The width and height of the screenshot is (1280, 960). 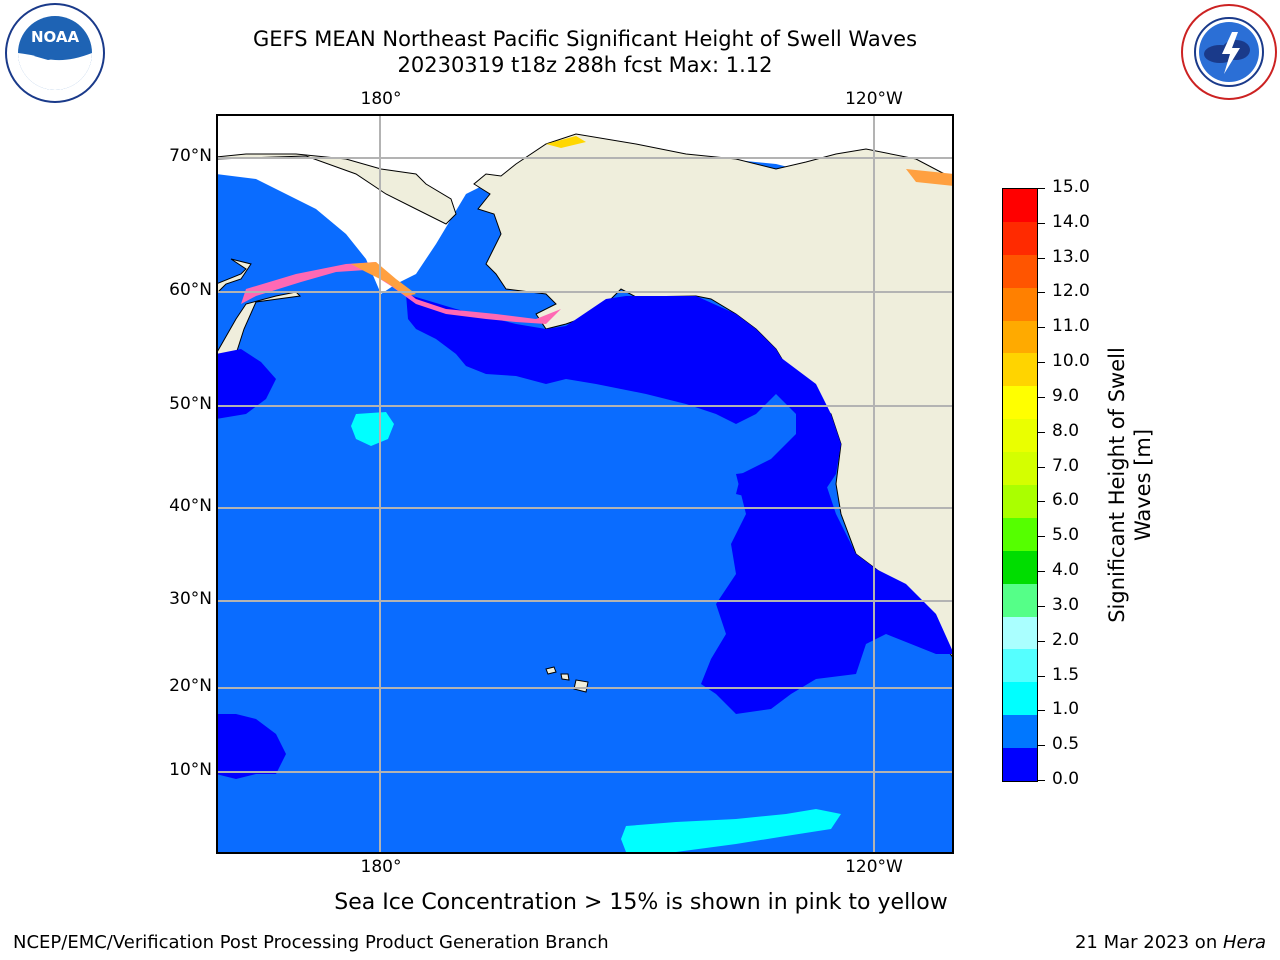 What do you see at coordinates (55, 55) in the screenshot?
I see `noaa-logo: NOAA` at bounding box center [55, 55].